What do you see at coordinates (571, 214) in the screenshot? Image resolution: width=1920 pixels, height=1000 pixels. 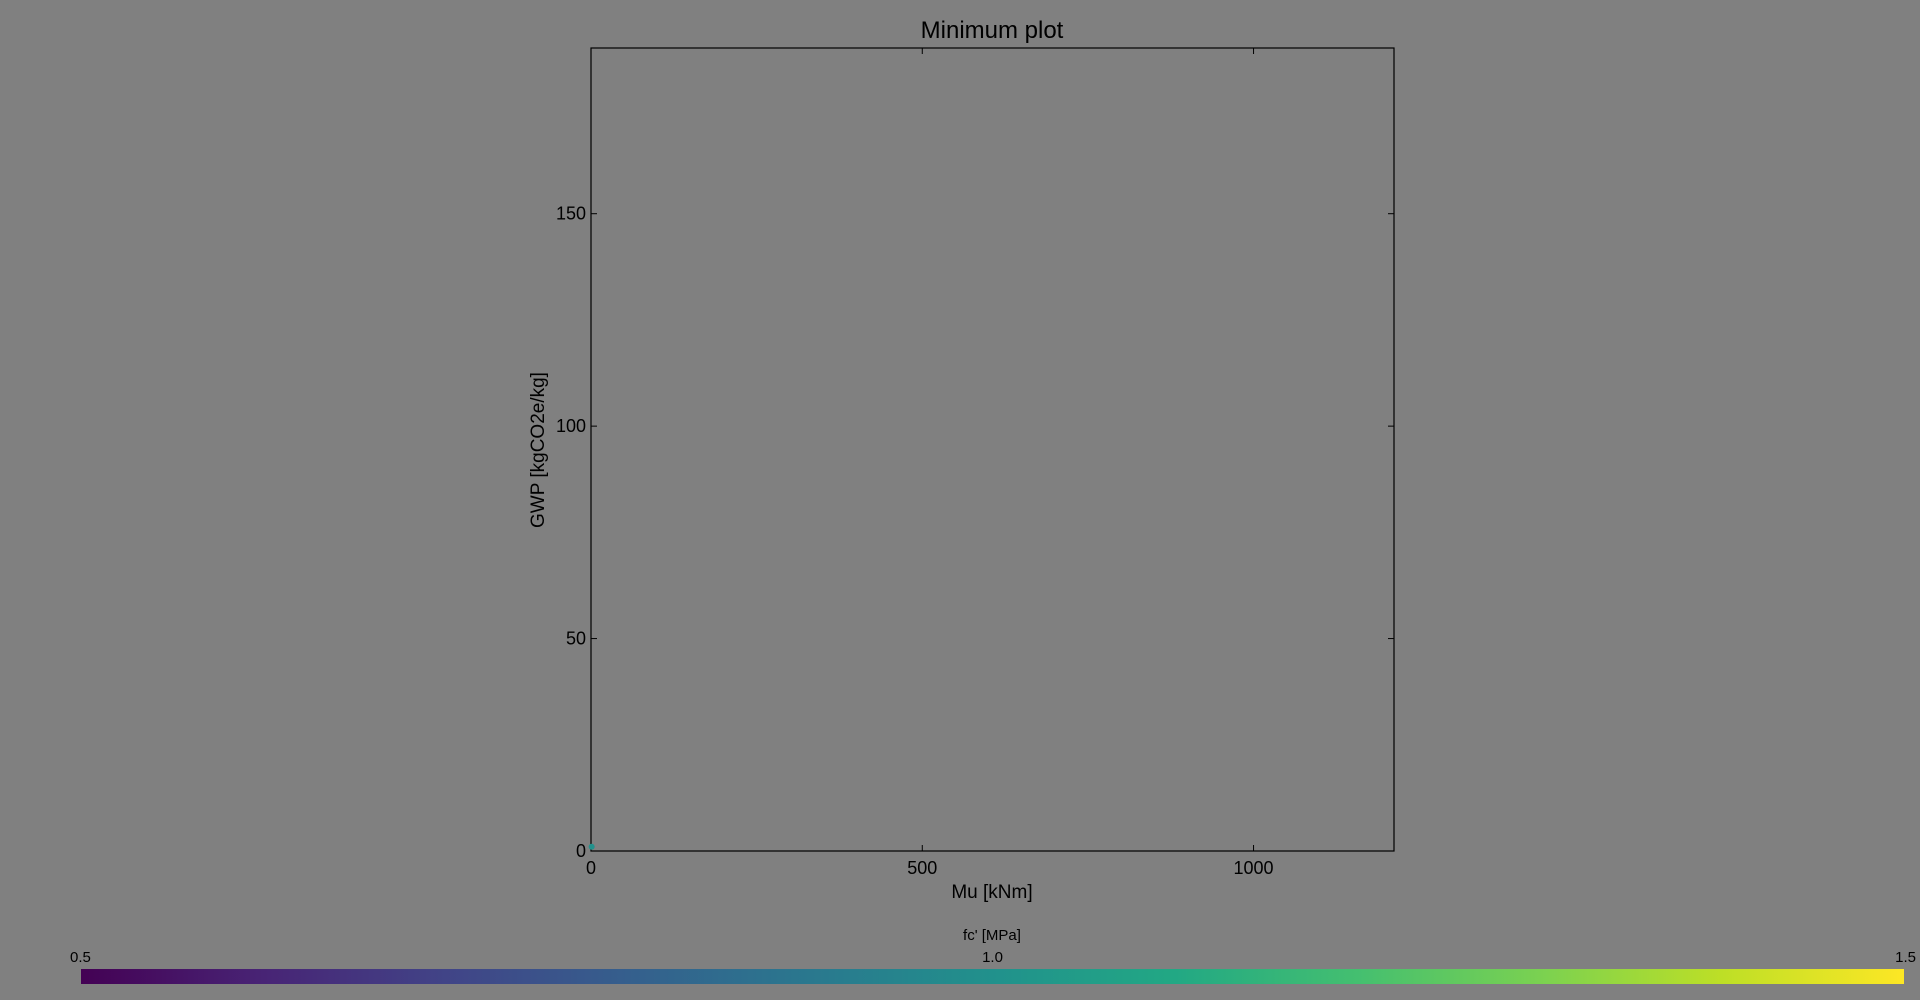 I see `y-tick-label: 150` at bounding box center [571, 214].